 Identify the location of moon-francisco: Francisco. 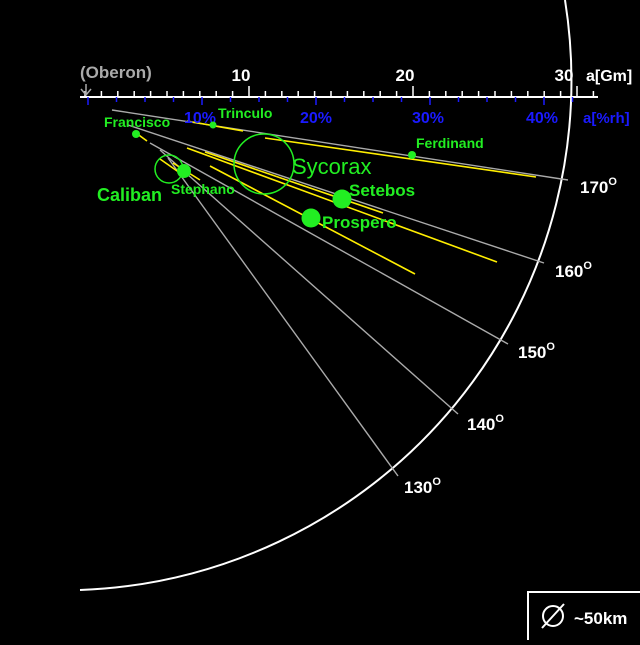
(137, 126).